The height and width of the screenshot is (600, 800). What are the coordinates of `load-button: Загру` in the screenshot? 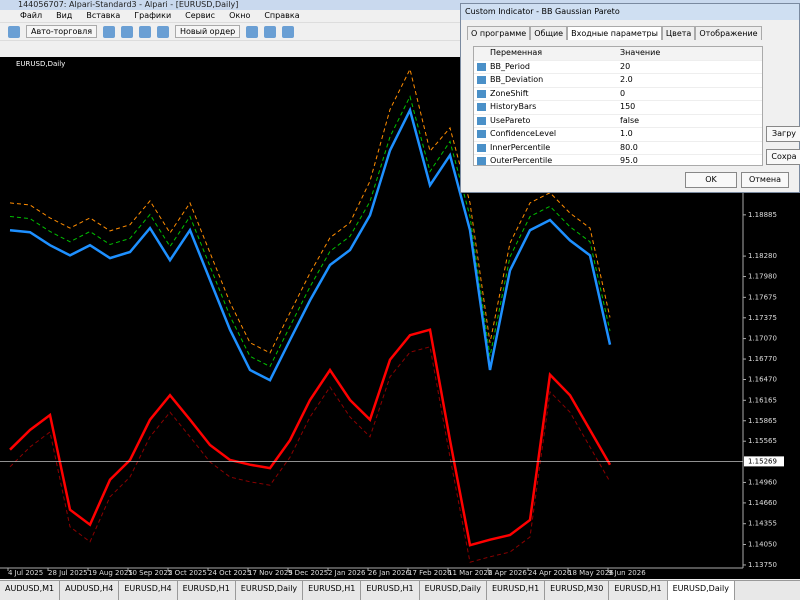 It's located at (783, 134).